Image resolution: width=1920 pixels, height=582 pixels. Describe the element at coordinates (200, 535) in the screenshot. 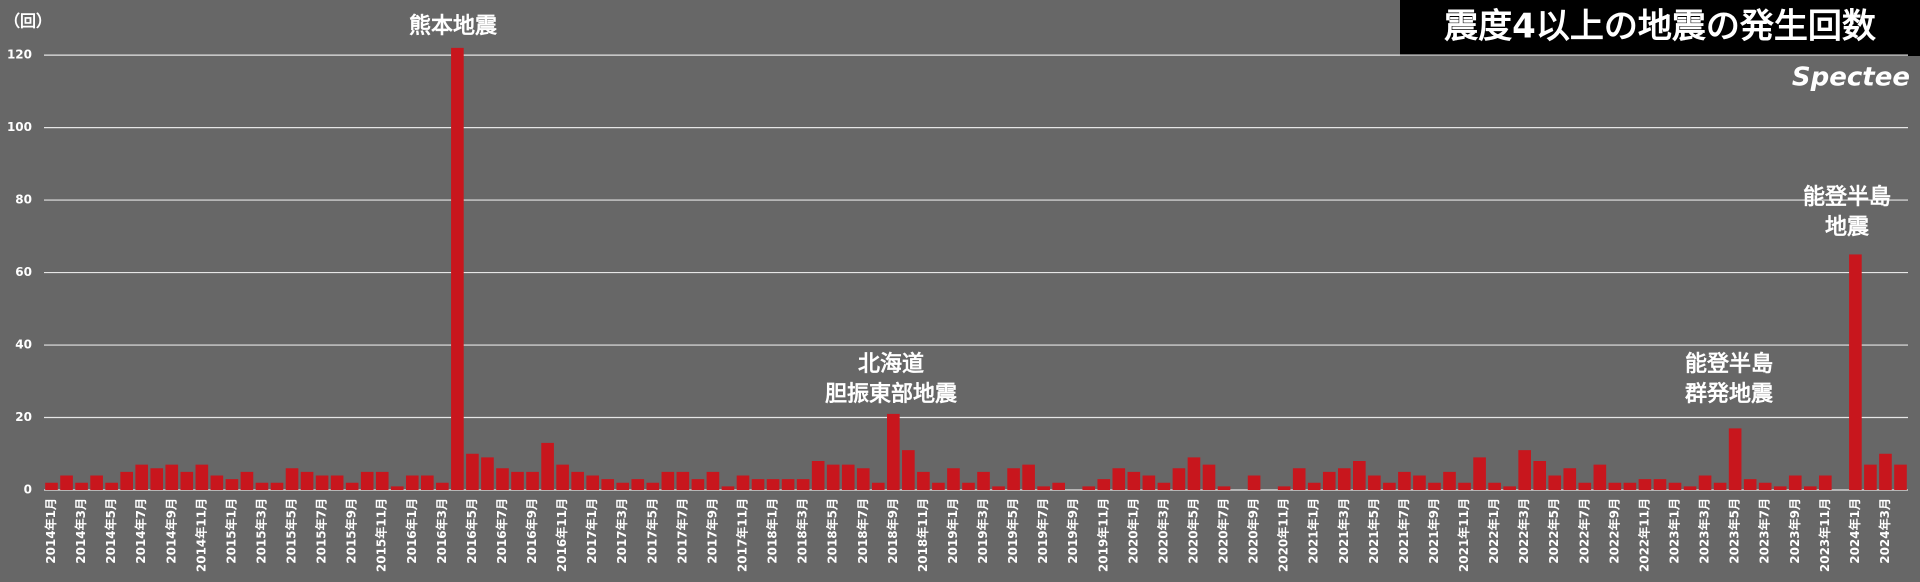

I see `x-tick-label: 2014年11月` at that location.